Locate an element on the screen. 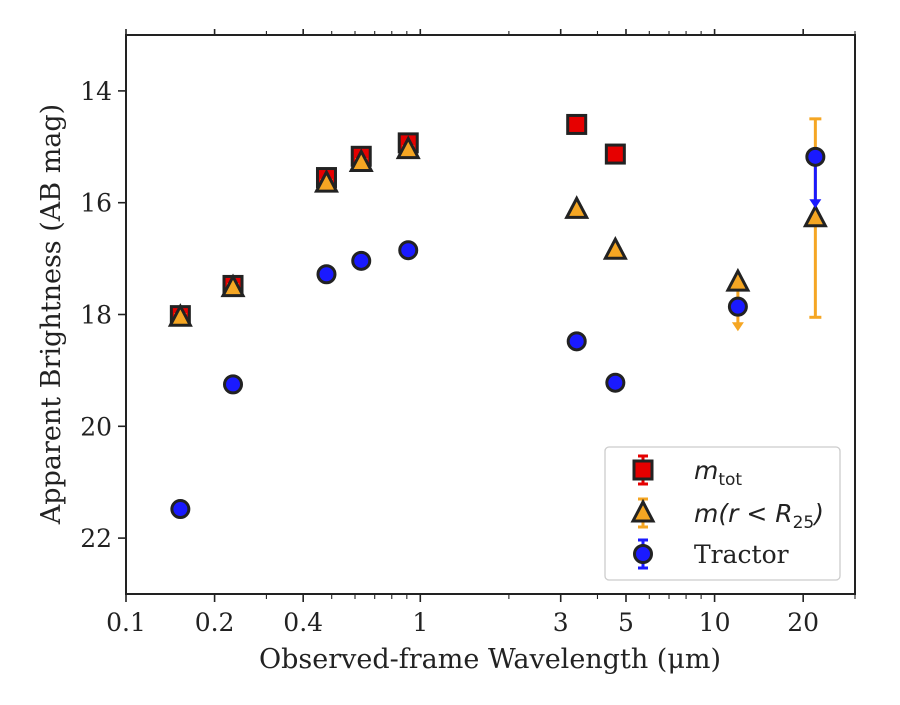  mr25-limit-arrow-head is located at coordinates (737, 327).